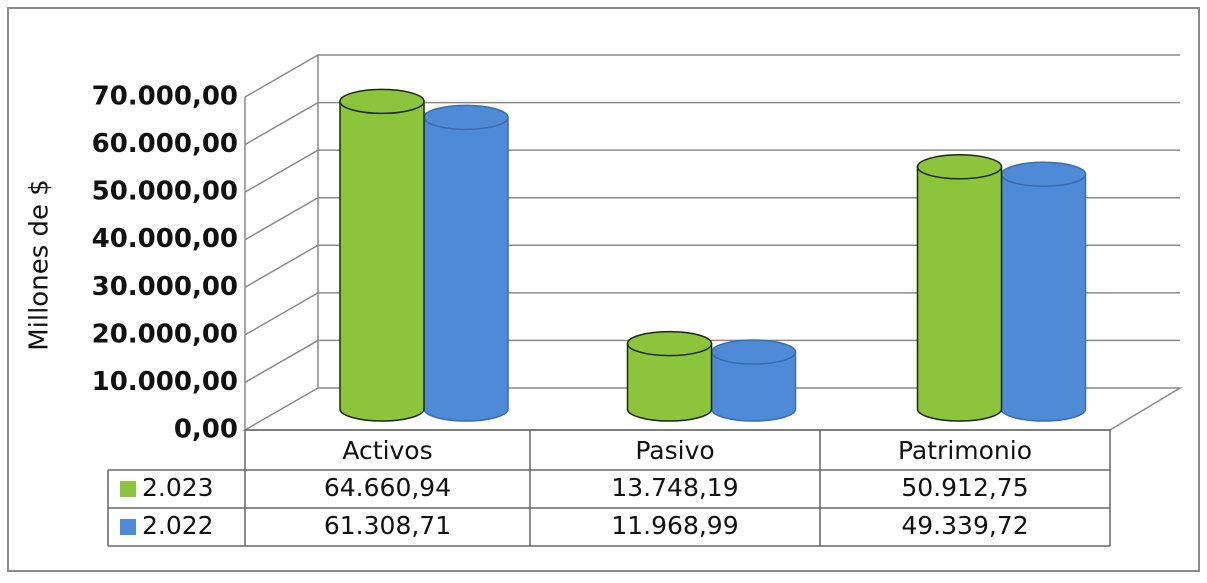 The height and width of the screenshot is (583, 1207). What do you see at coordinates (178, 525) in the screenshot?
I see `legend-label: 2.022` at bounding box center [178, 525].